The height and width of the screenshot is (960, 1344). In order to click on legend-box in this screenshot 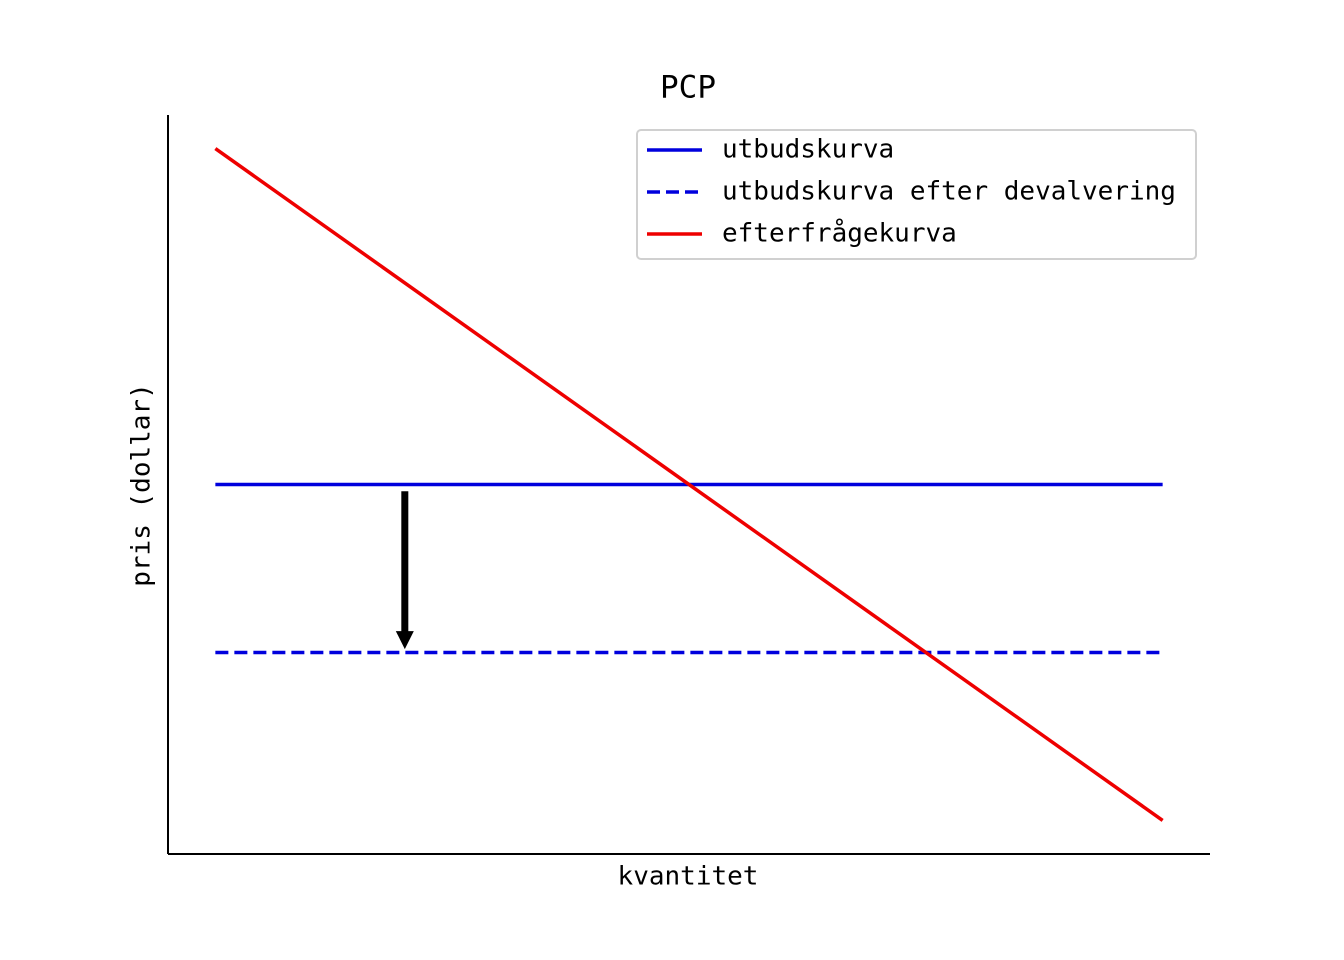, I will do `click(916, 194)`.